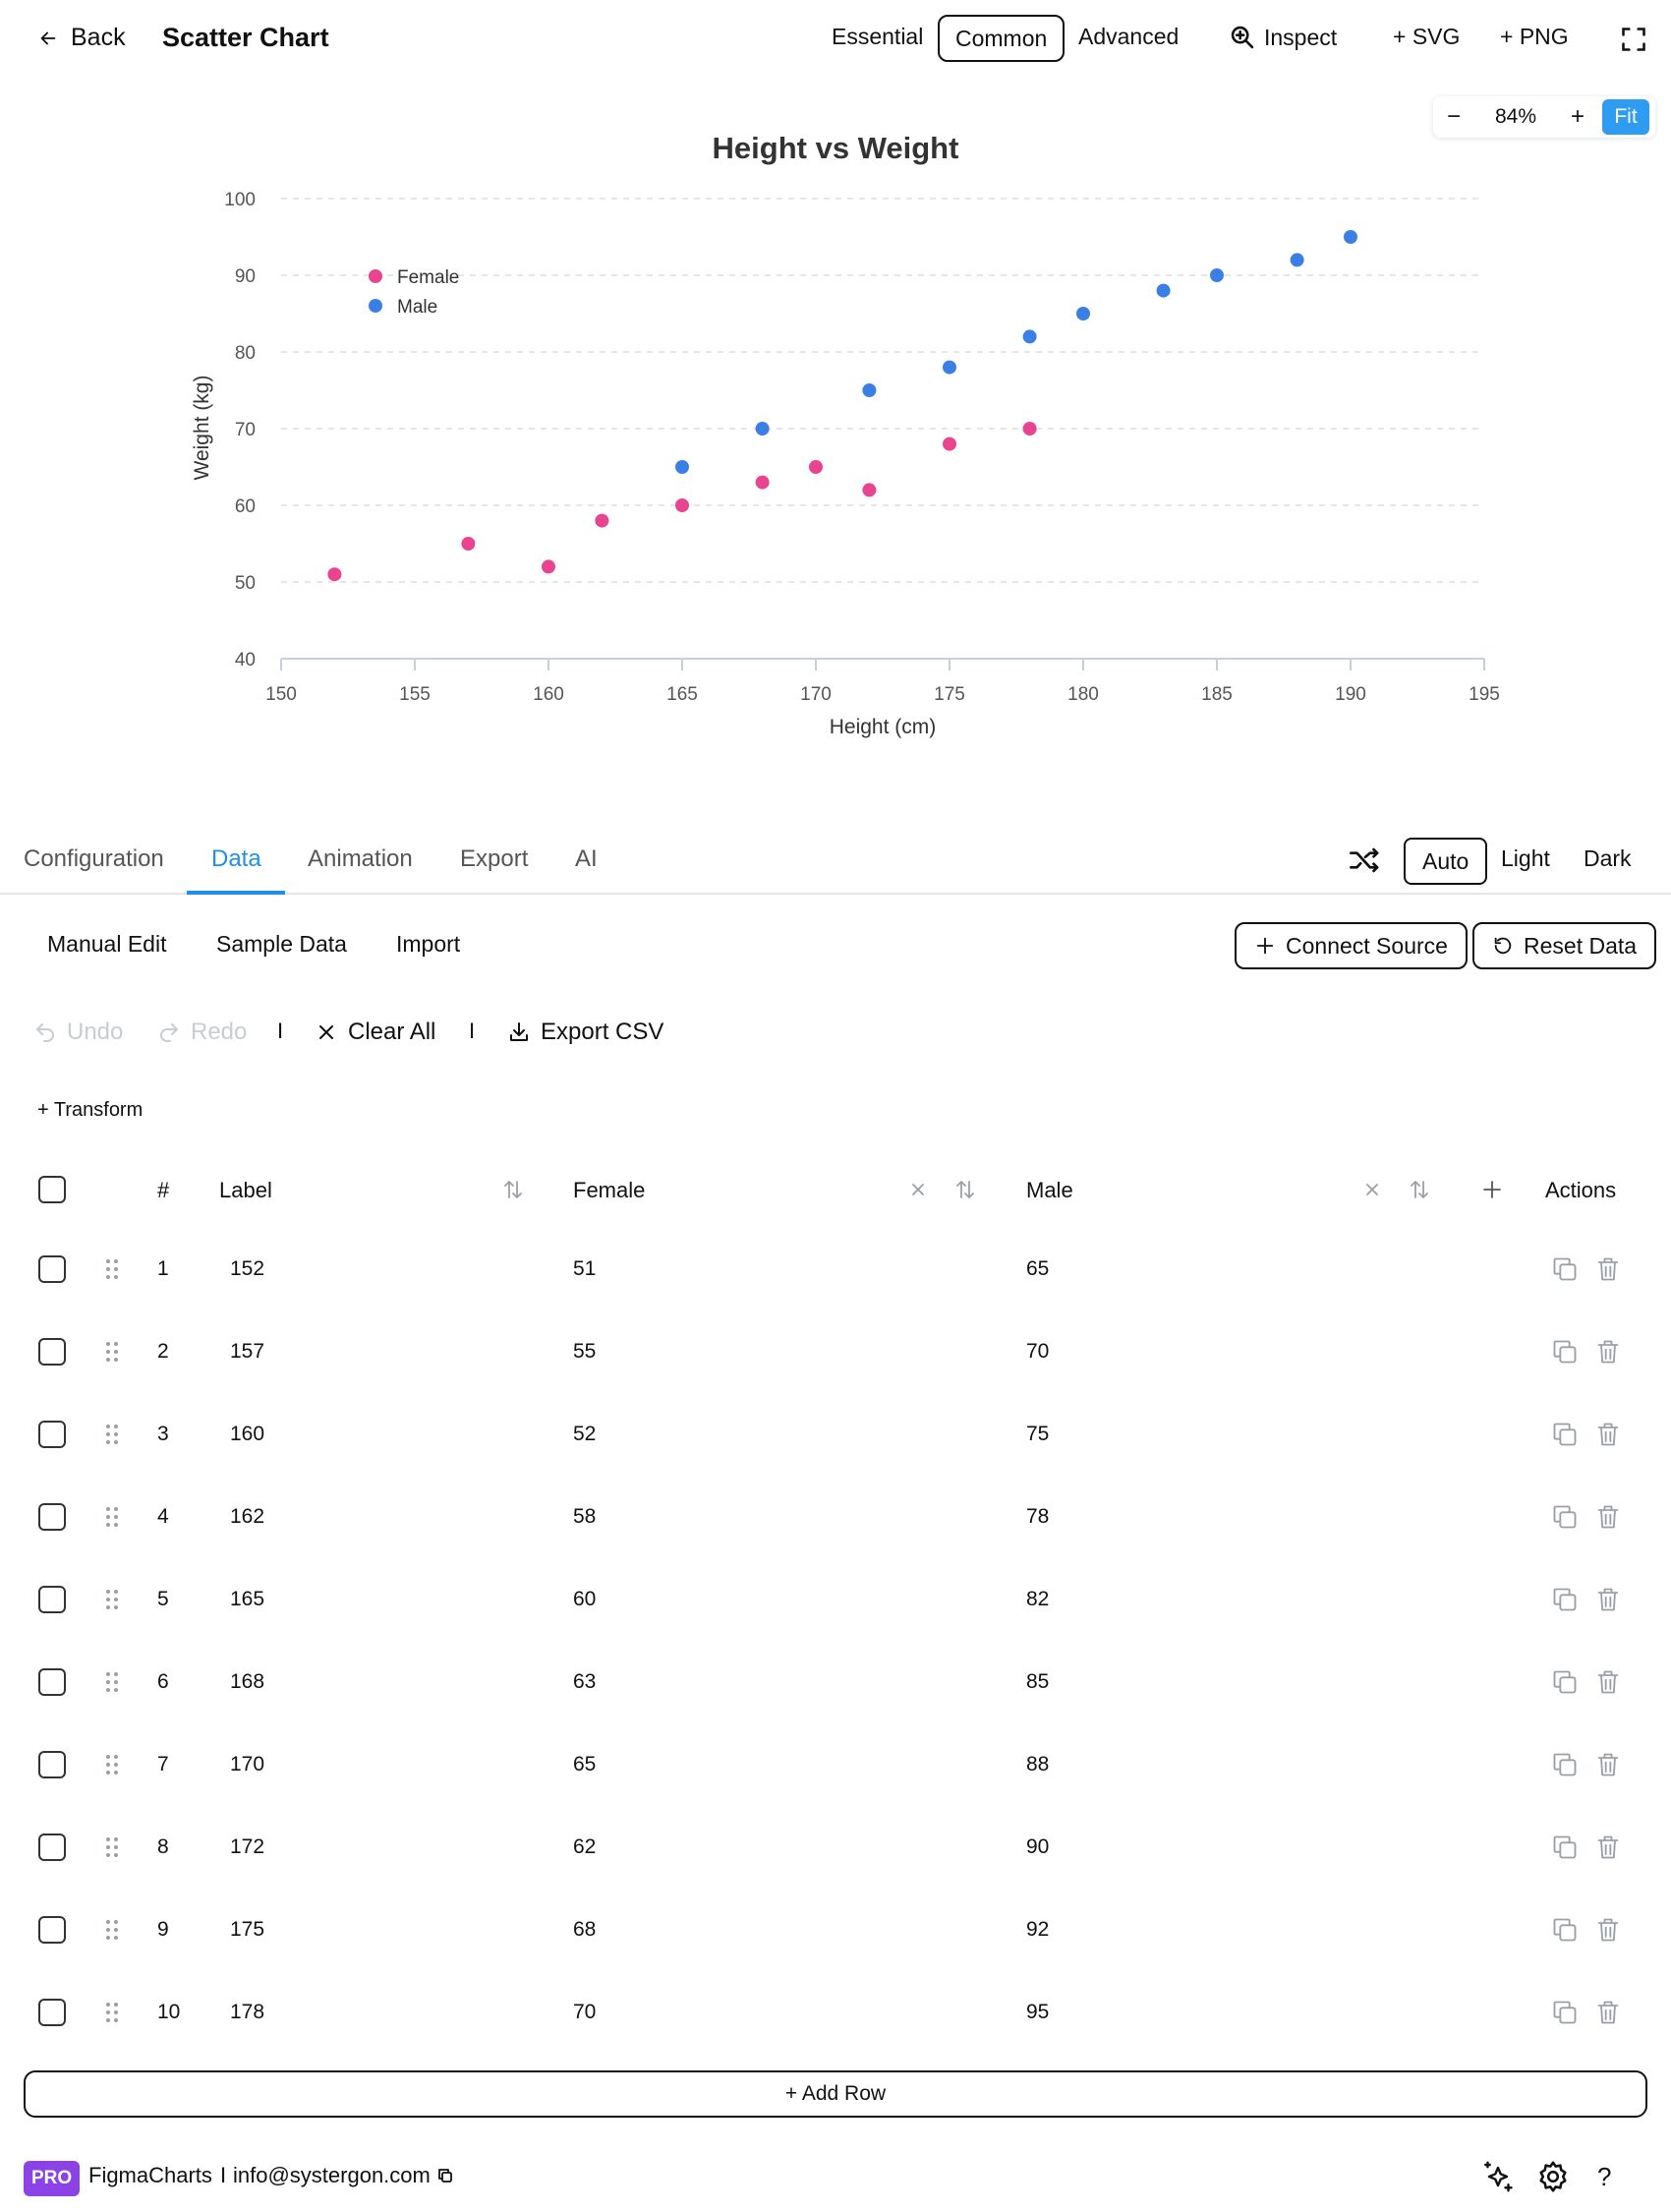 Image resolution: width=1671 pixels, height=2212 pixels. What do you see at coordinates (585, 1764) in the screenshot?
I see `row-female-cell: 65` at bounding box center [585, 1764].